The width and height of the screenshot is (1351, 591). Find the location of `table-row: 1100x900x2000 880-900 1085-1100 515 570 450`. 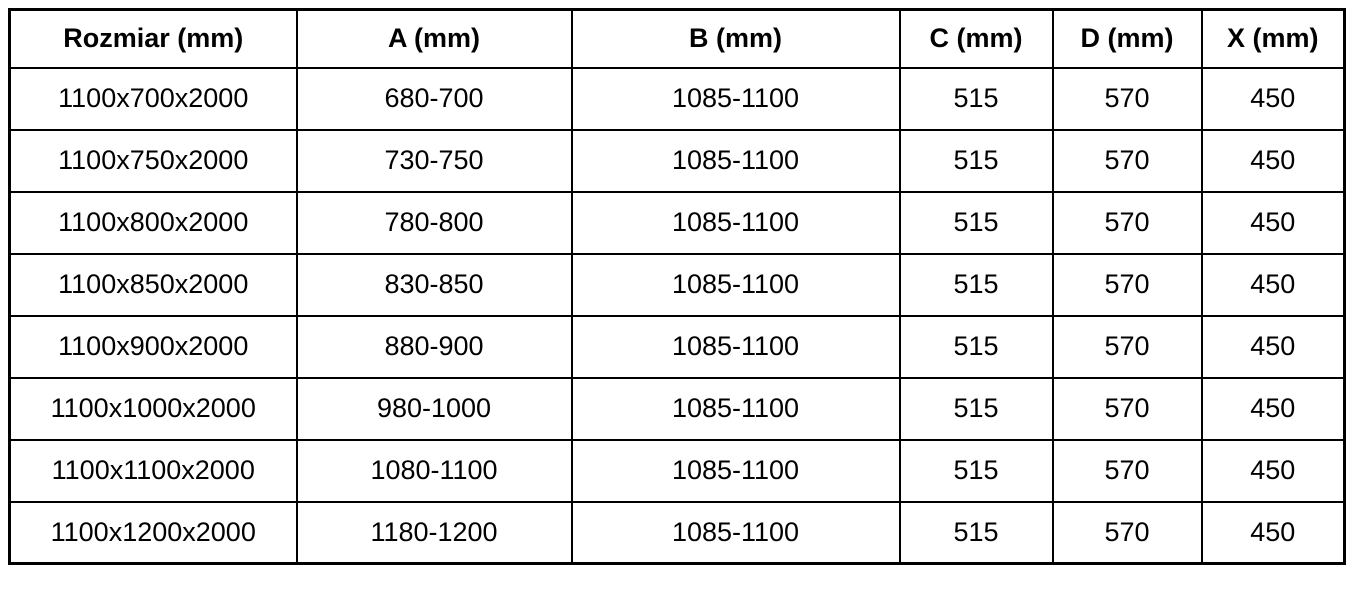

table-row: 1100x900x2000 880-900 1085-1100 515 570 450 is located at coordinates (677, 346).